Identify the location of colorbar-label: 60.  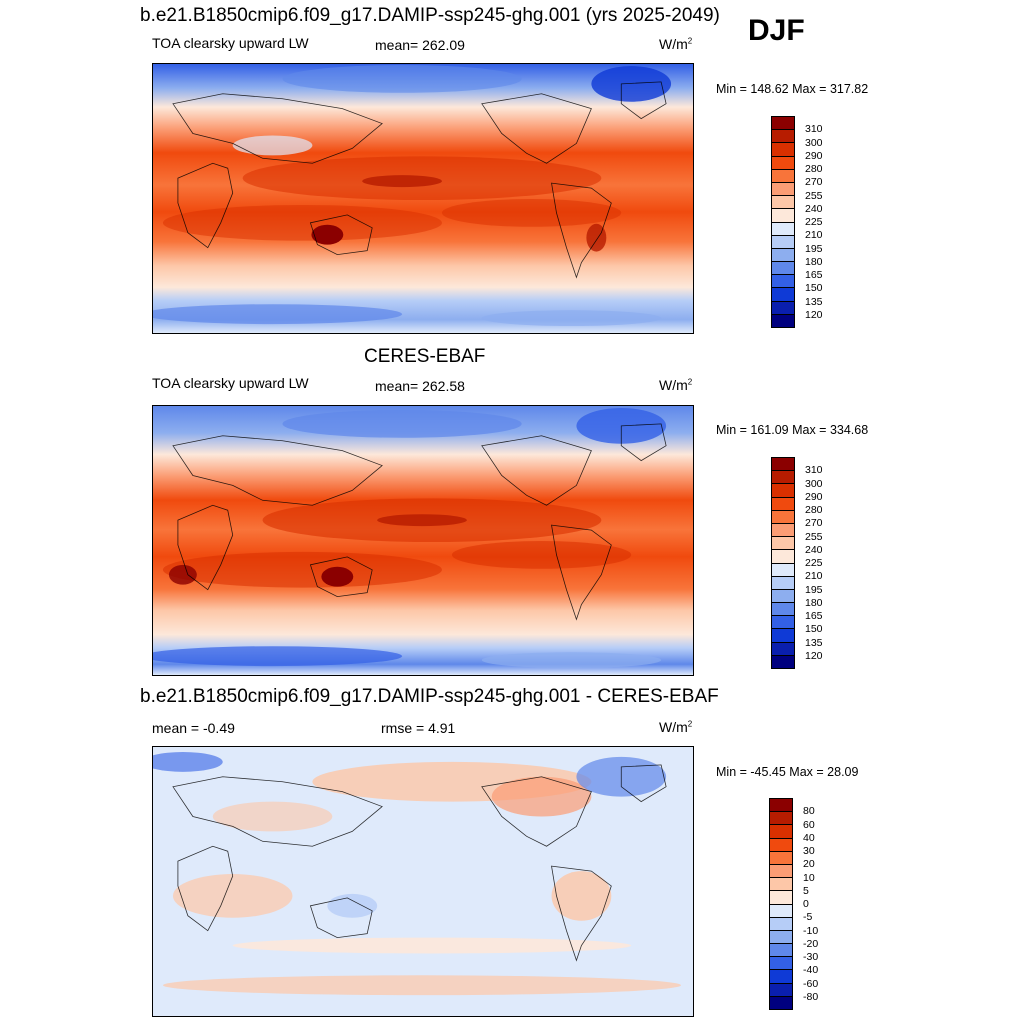
(809, 824).